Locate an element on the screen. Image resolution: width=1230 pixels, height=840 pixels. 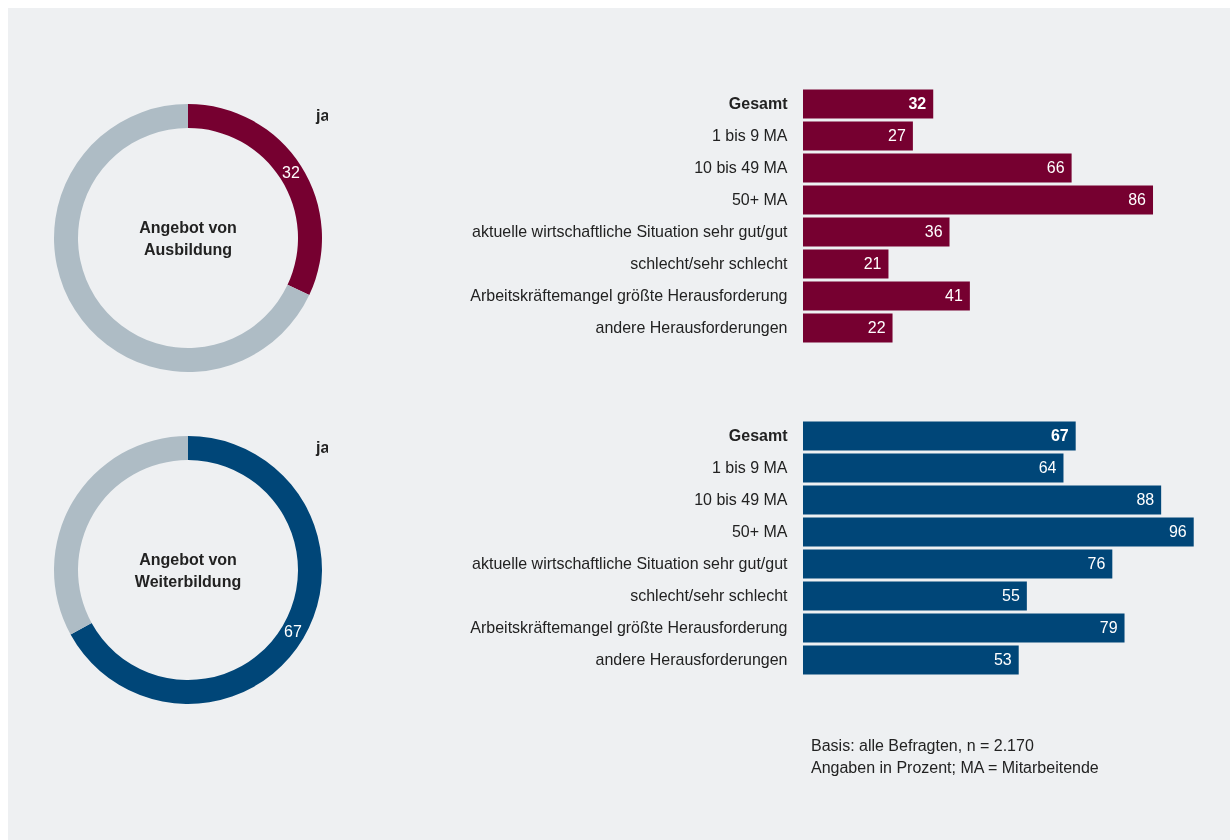
data-label: 64 is located at coordinates (1047, 467).